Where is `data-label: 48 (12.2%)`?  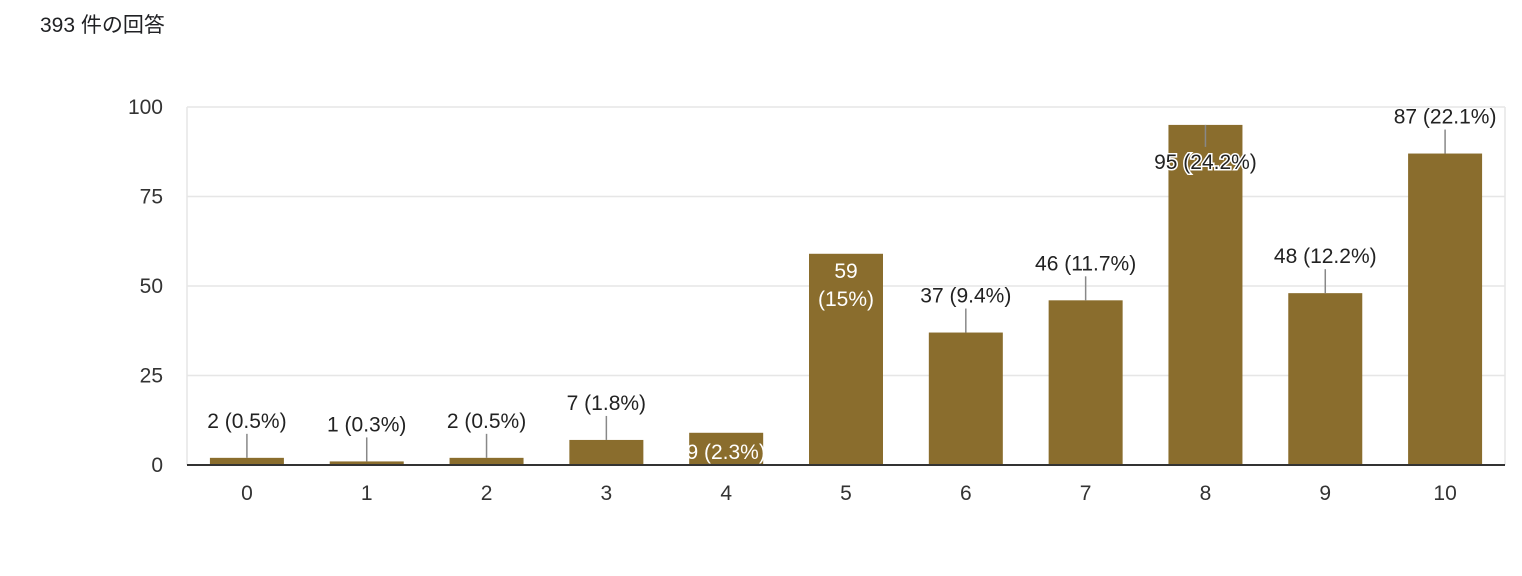 data-label: 48 (12.2%) is located at coordinates (1325, 256).